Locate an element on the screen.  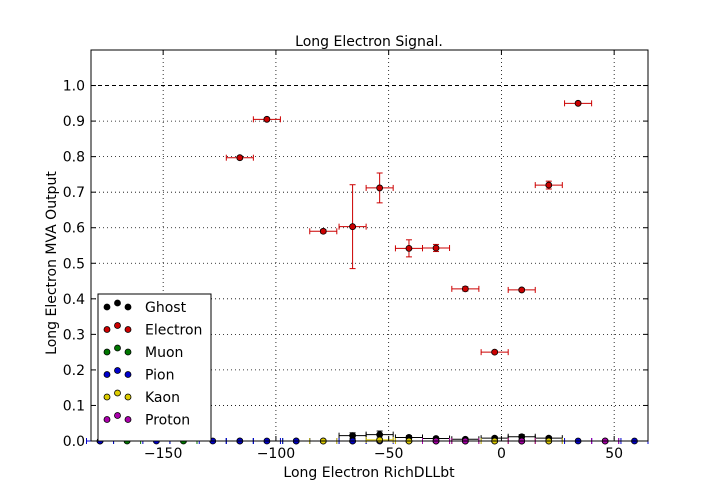
legend-entry-electron: Electron is located at coordinates (152, 330).